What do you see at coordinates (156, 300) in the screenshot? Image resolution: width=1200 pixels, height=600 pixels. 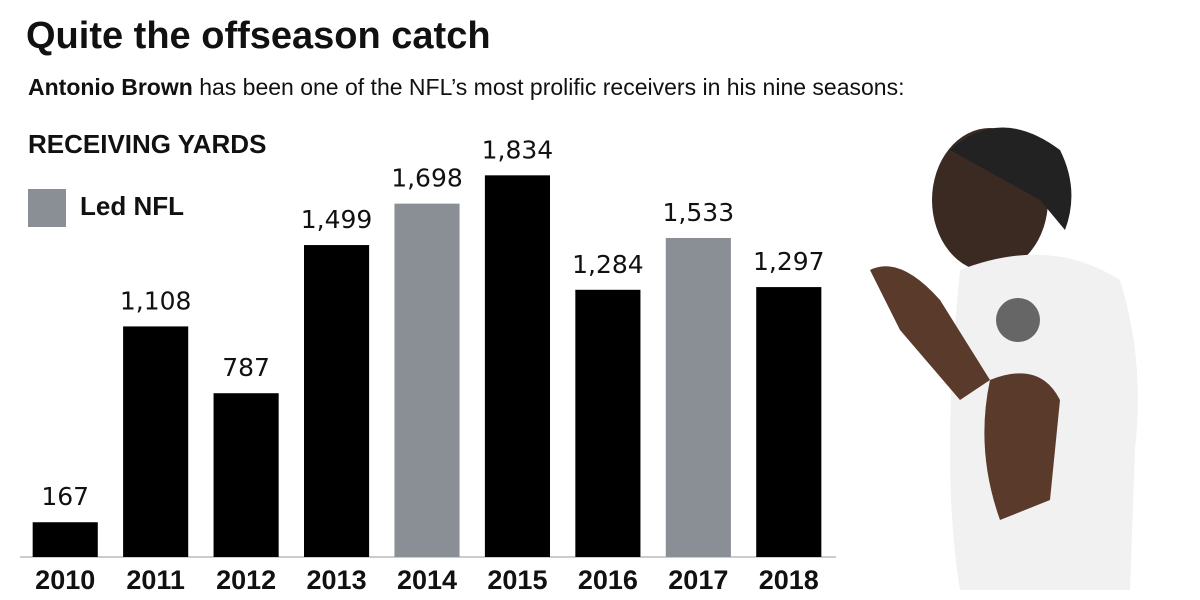 I see `value-label: 1,108` at bounding box center [156, 300].